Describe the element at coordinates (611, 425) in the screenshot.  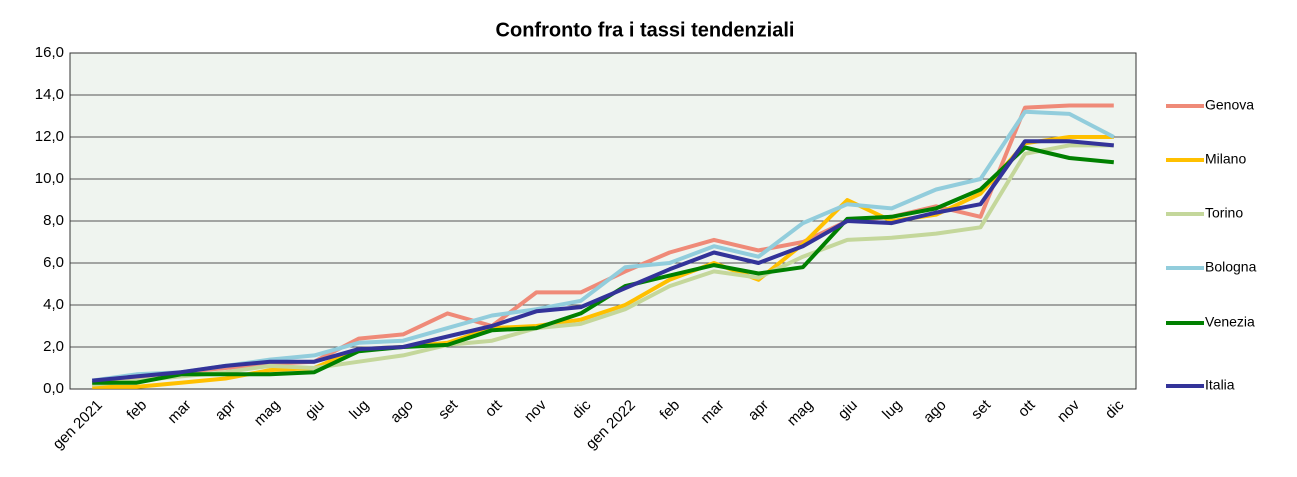
I see `x-tick-label: gen 2022` at that location.